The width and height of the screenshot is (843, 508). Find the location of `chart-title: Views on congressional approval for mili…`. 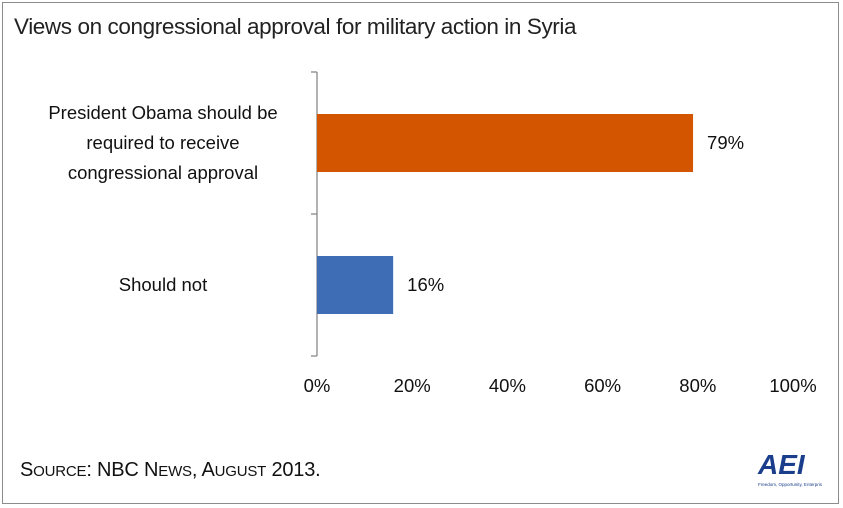

chart-title: Views on congressional approval for mili… is located at coordinates (295, 26).